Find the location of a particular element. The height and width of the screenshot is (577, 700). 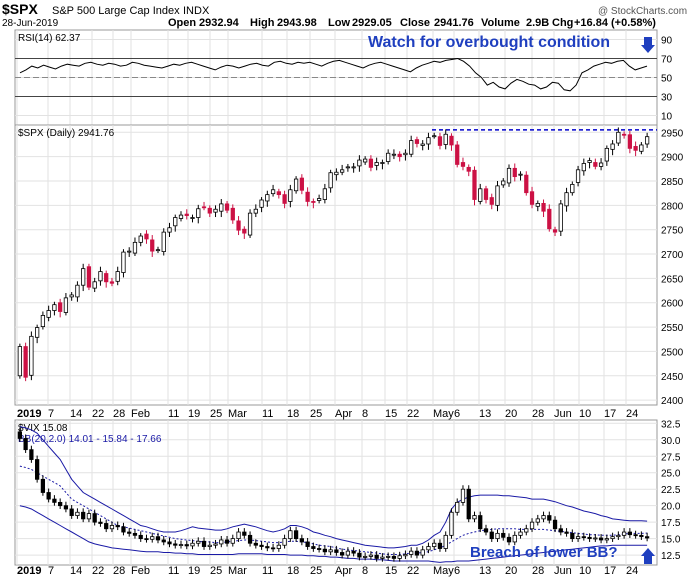

y-tick-label: 2950 is located at coordinates (672, 133).